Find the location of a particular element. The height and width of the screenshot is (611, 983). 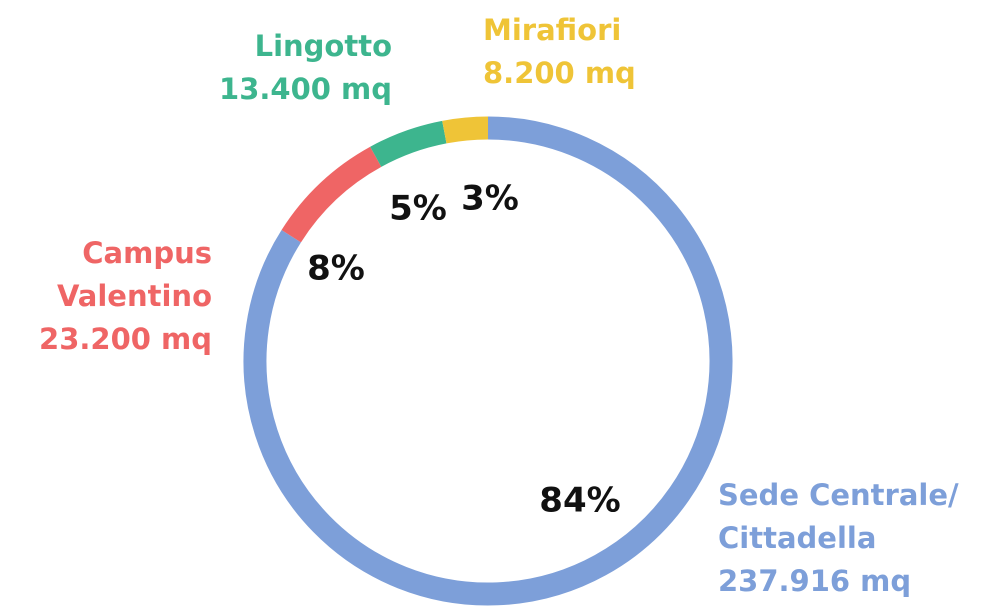

percent-label: 3% is located at coordinates (490, 199).